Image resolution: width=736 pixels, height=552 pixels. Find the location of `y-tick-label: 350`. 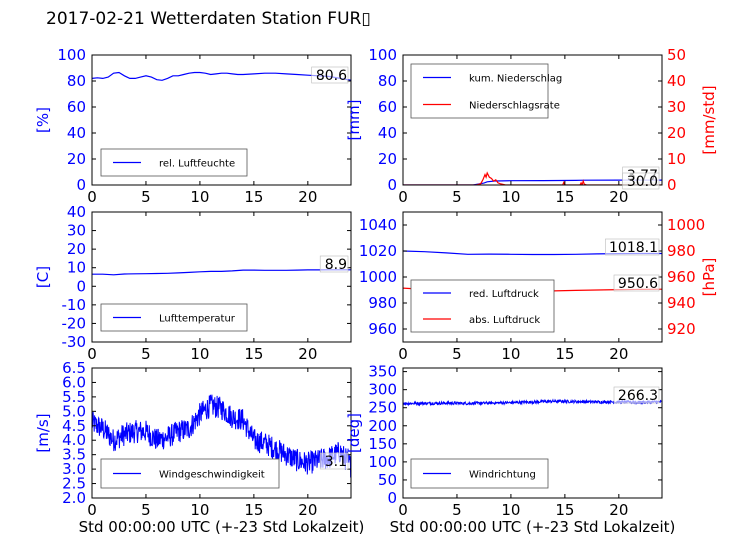

y-tick-label: 350 is located at coordinates (382, 372).